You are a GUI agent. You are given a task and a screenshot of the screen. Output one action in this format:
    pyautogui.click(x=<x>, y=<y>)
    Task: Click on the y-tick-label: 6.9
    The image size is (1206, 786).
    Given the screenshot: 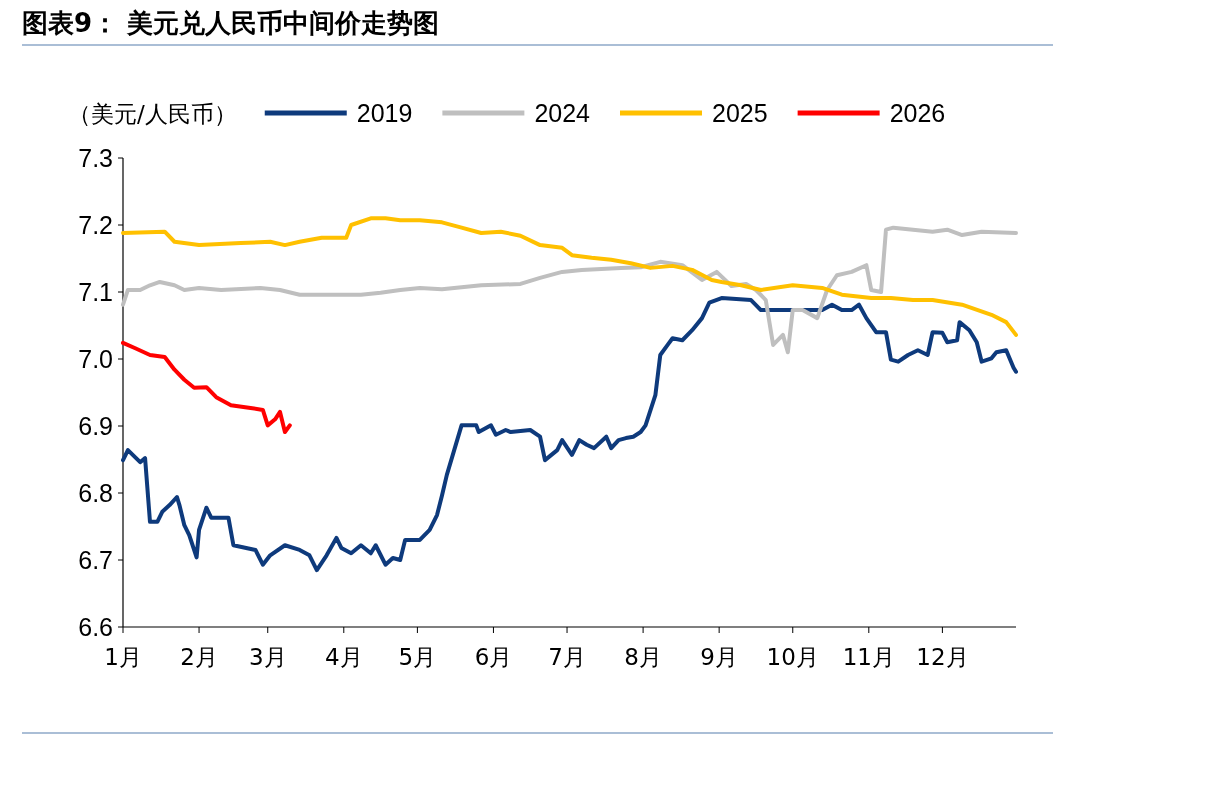 What is the action you would take?
    pyautogui.click(x=95, y=426)
    